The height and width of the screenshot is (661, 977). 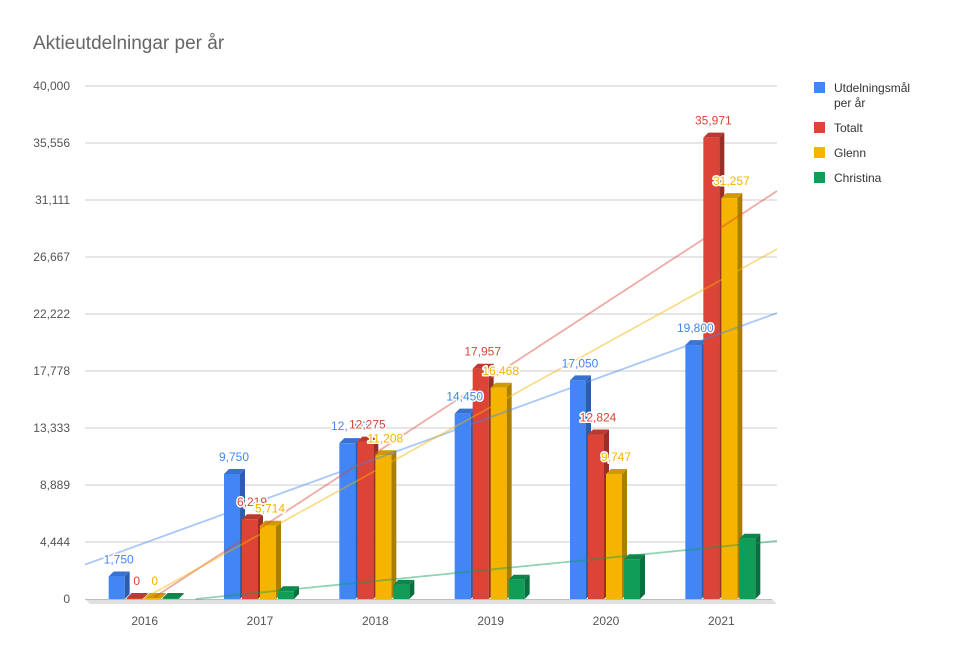 What do you see at coordinates (349, 426) in the screenshot?
I see `data-label: 12,150` at bounding box center [349, 426].